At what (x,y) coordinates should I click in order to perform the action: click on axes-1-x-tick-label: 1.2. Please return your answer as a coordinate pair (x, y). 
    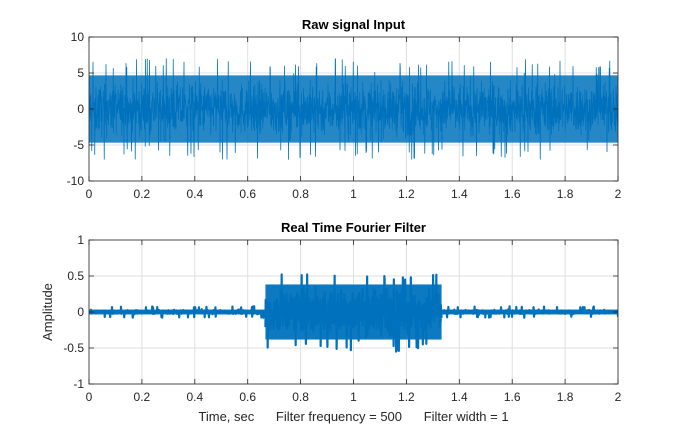
    Looking at the image, I should click on (406, 194).